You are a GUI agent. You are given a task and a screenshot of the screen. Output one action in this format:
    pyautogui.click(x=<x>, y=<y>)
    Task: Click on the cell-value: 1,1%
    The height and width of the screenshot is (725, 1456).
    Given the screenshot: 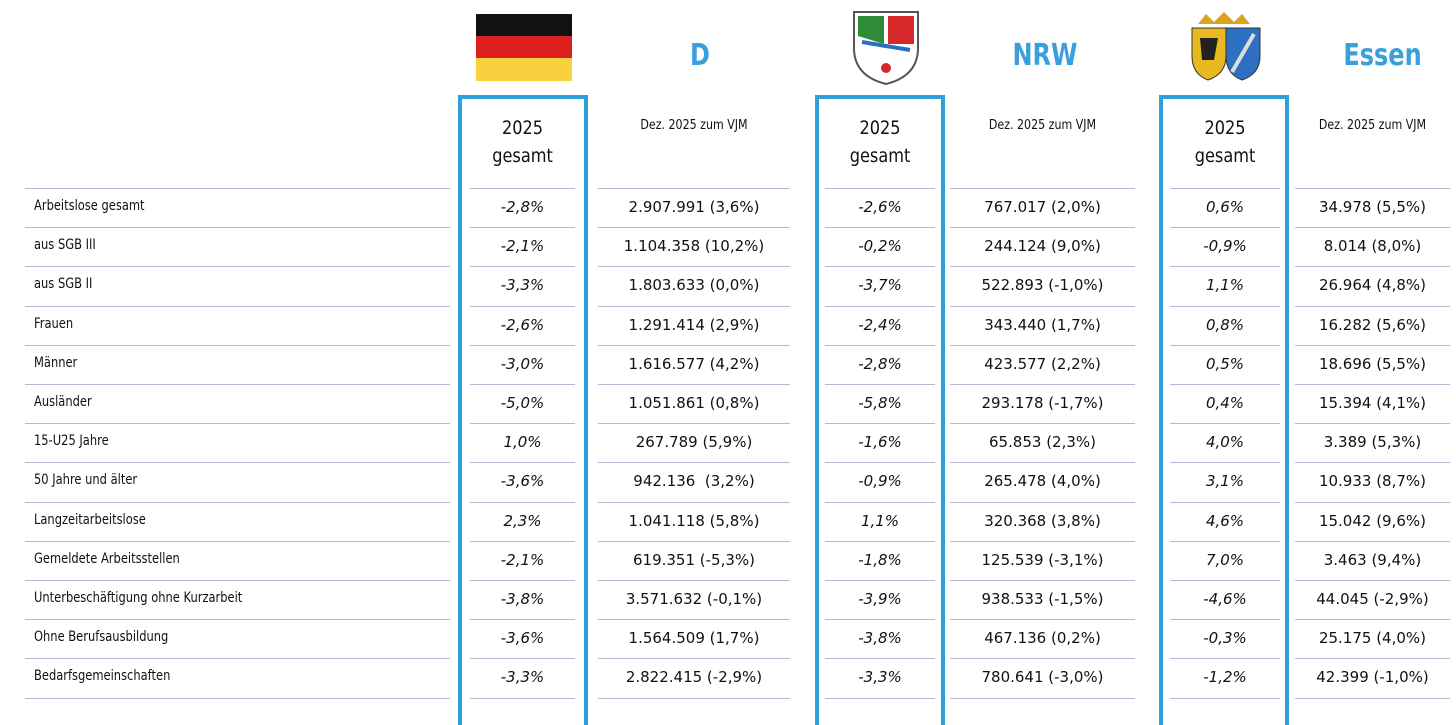 What is the action you would take?
    pyautogui.click(x=880, y=520)
    